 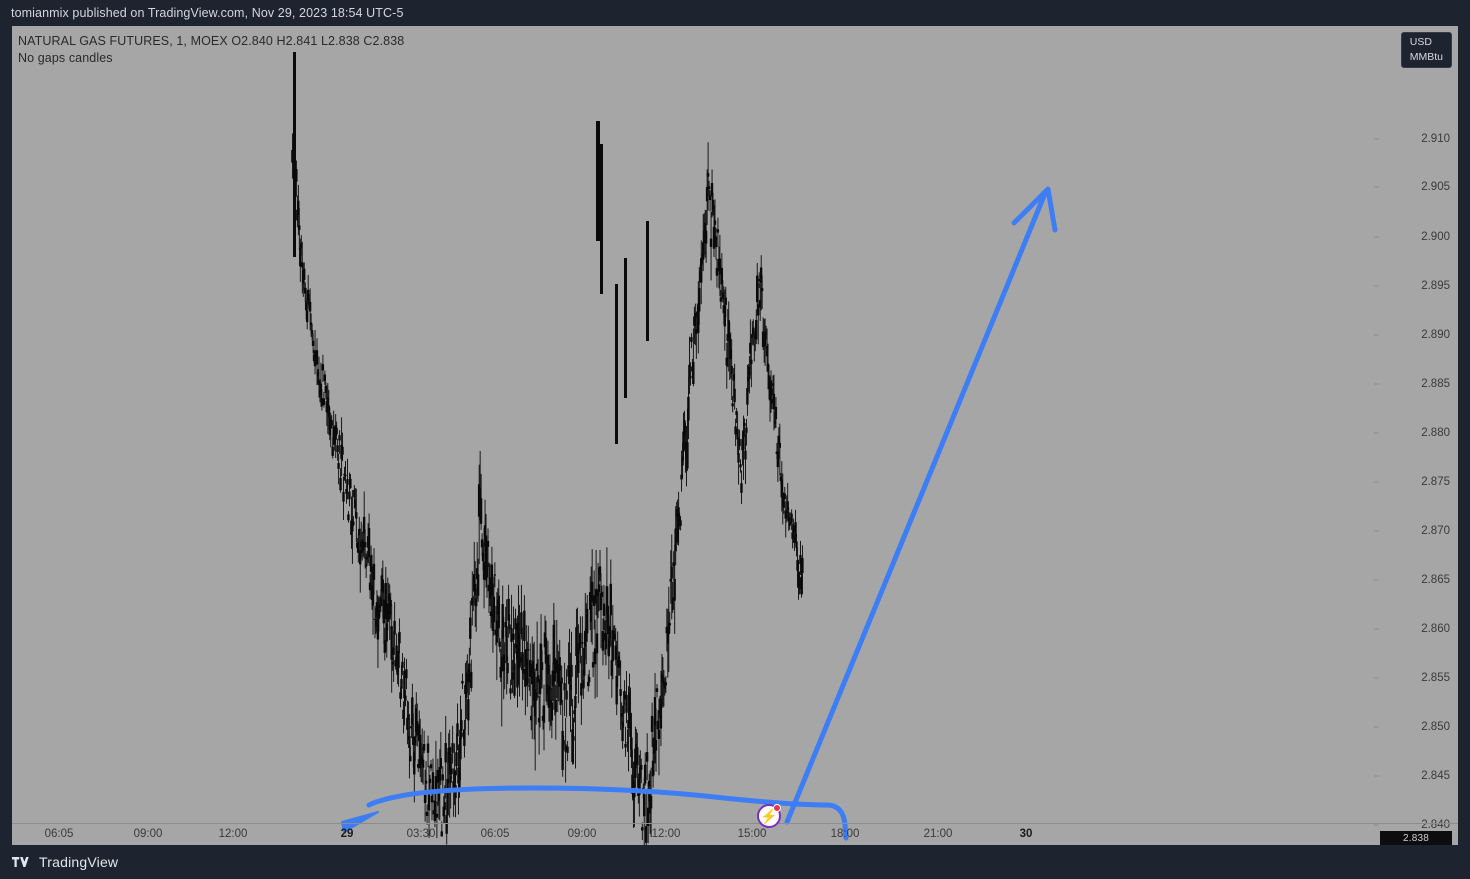 What do you see at coordinates (65, 58) in the screenshot?
I see `legend-study-line: No gaps candles` at bounding box center [65, 58].